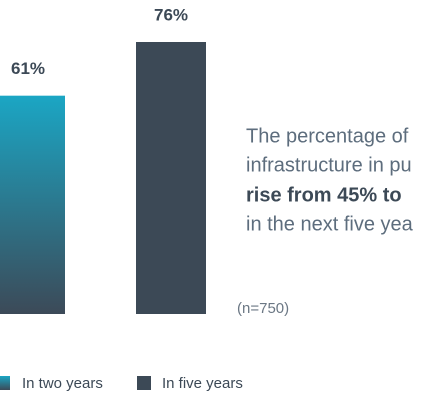 Image resolution: width=430 pixels, height=400 pixels. Describe the element at coordinates (329, 165) in the screenshot. I see `annotation-line: infrastructure in pu` at that location.